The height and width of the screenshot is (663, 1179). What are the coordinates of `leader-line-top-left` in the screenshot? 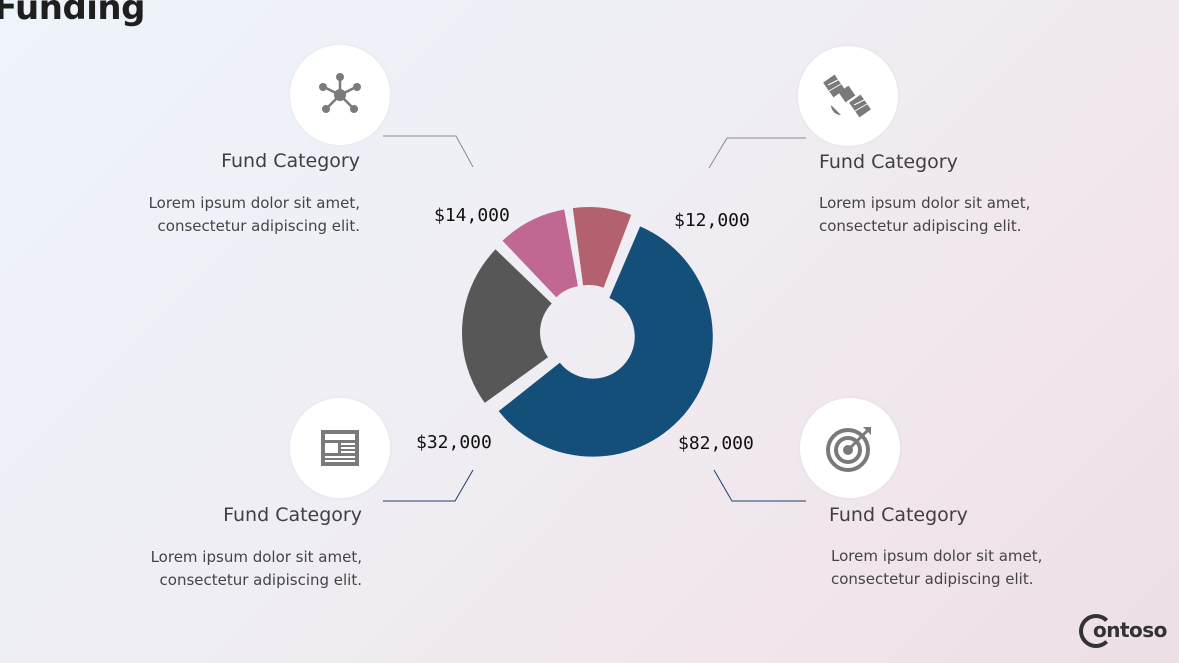 It's located at (428, 151).